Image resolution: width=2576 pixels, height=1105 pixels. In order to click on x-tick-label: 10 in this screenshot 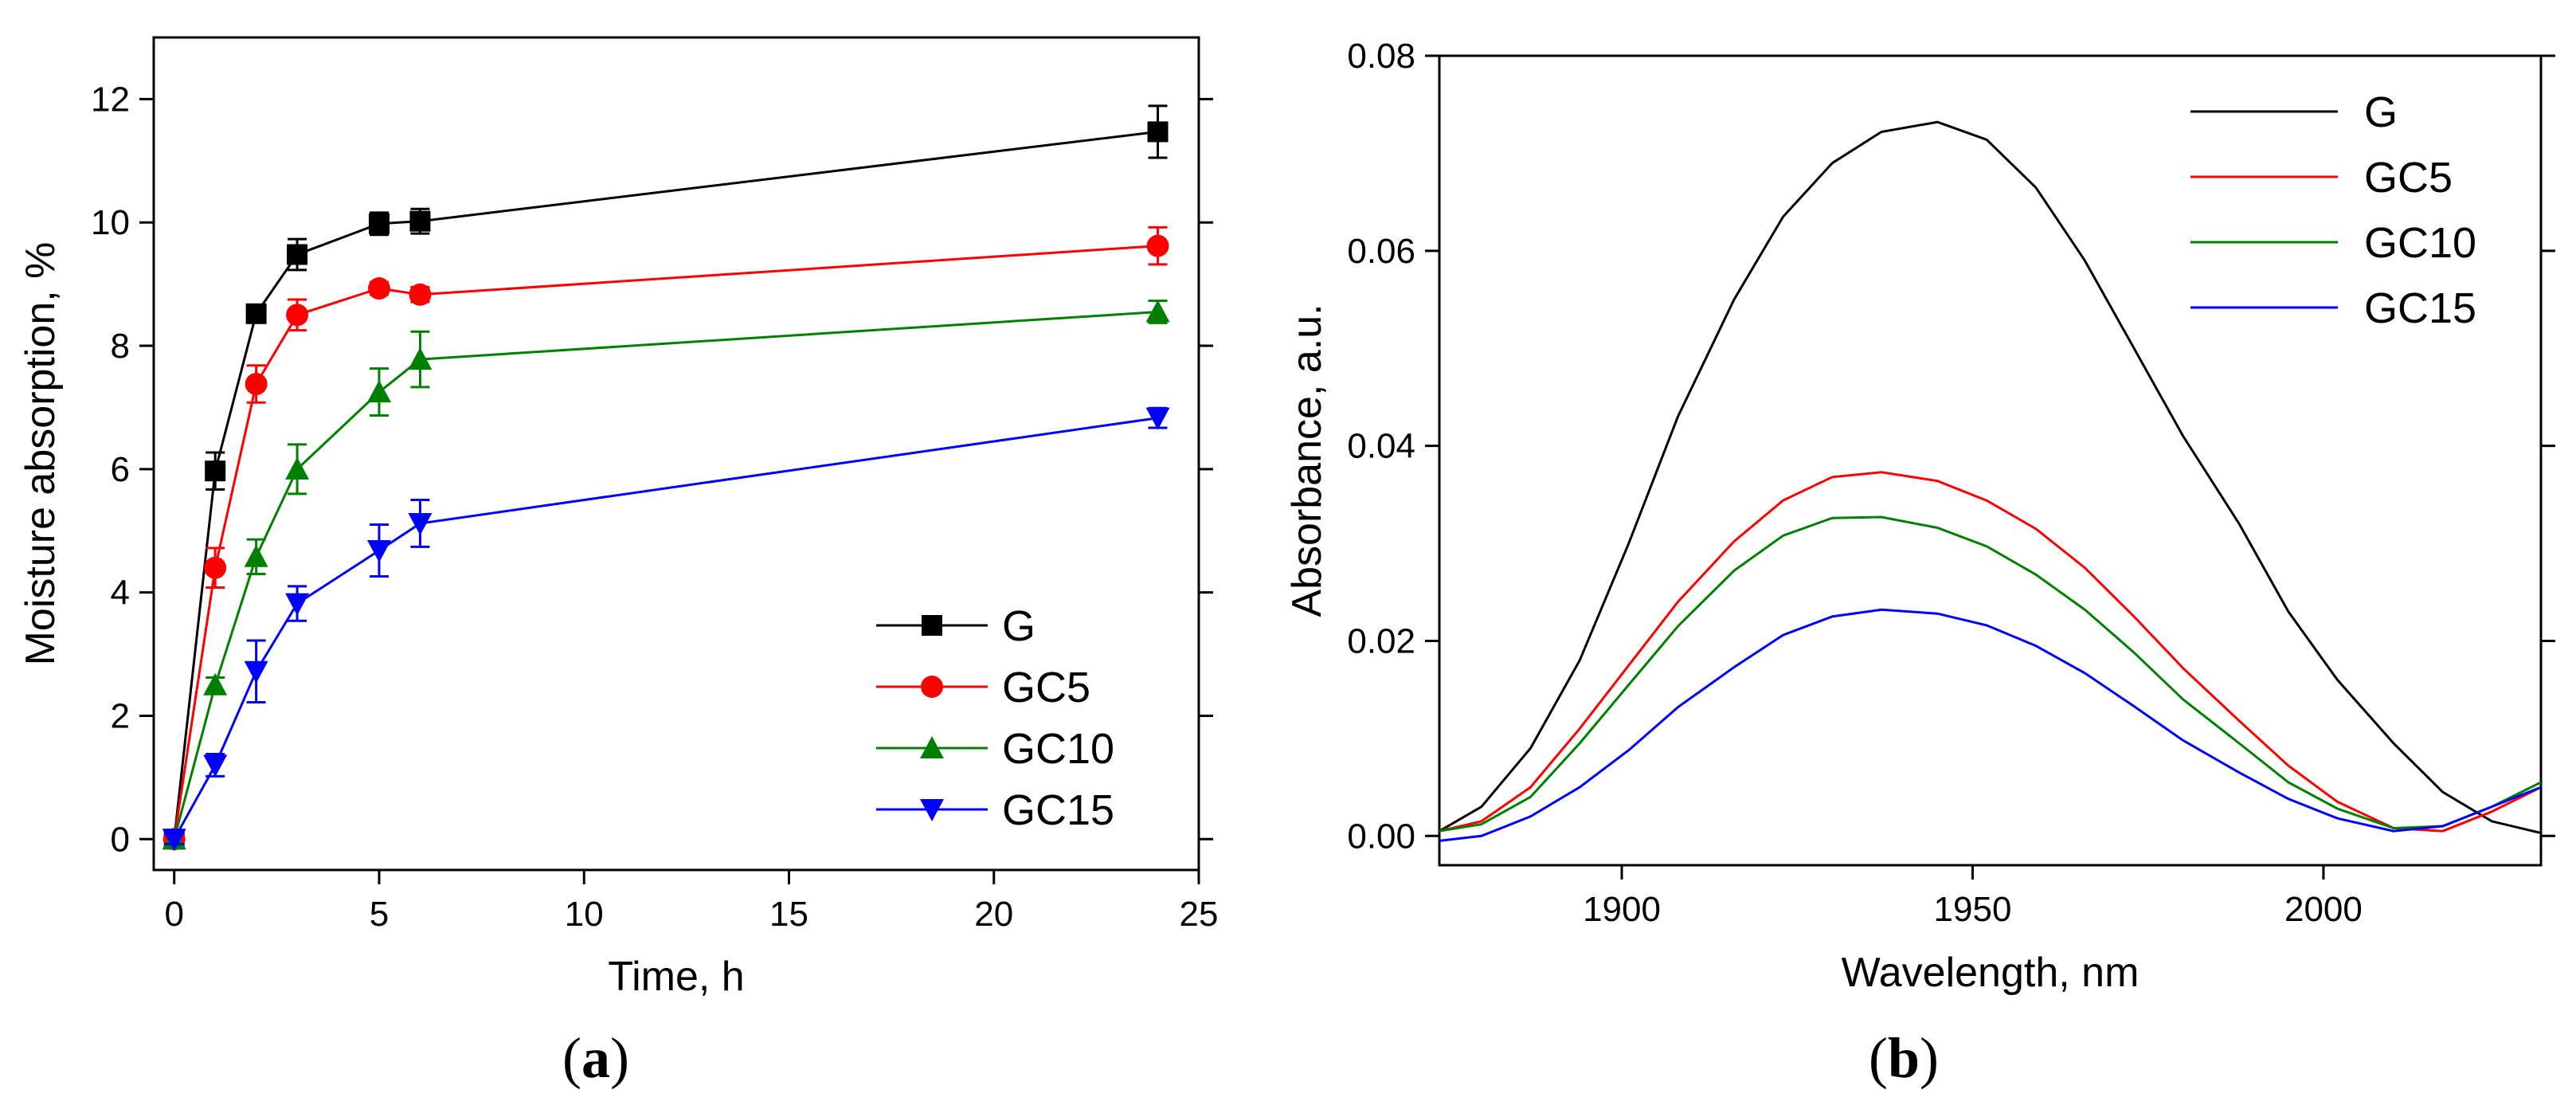, I will do `click(584, 914)`.